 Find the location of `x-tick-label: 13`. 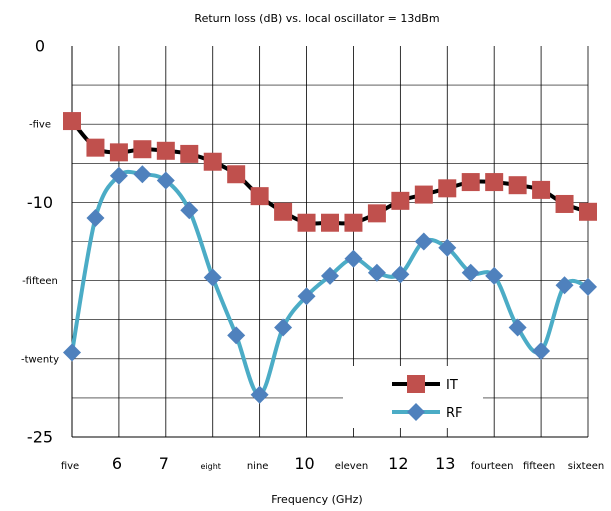

x-tick-label: 13 is located at coordinates (445, 463).